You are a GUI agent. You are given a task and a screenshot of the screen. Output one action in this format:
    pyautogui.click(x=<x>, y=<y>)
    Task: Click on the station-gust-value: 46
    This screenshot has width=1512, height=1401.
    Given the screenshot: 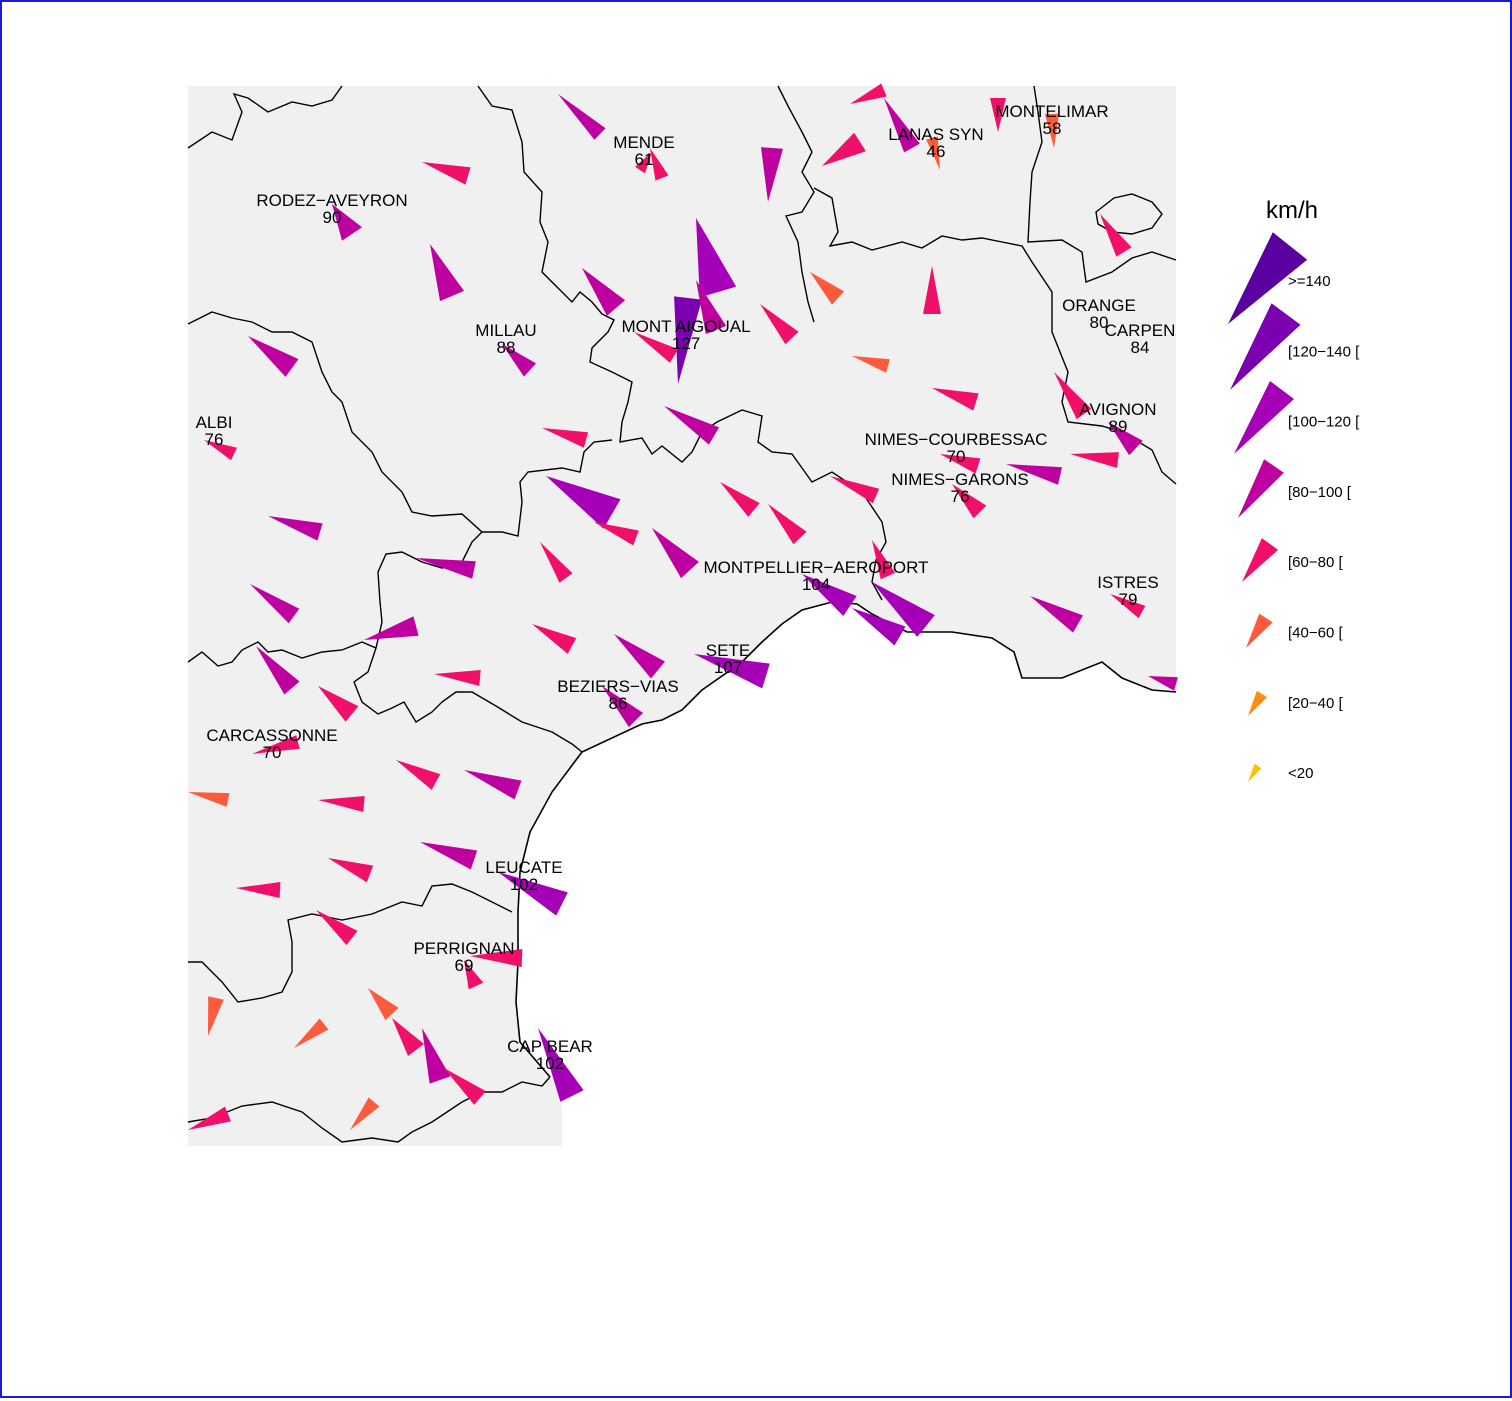 What is the action you would take?
    pyautogui.click(x=936, y=151)
    